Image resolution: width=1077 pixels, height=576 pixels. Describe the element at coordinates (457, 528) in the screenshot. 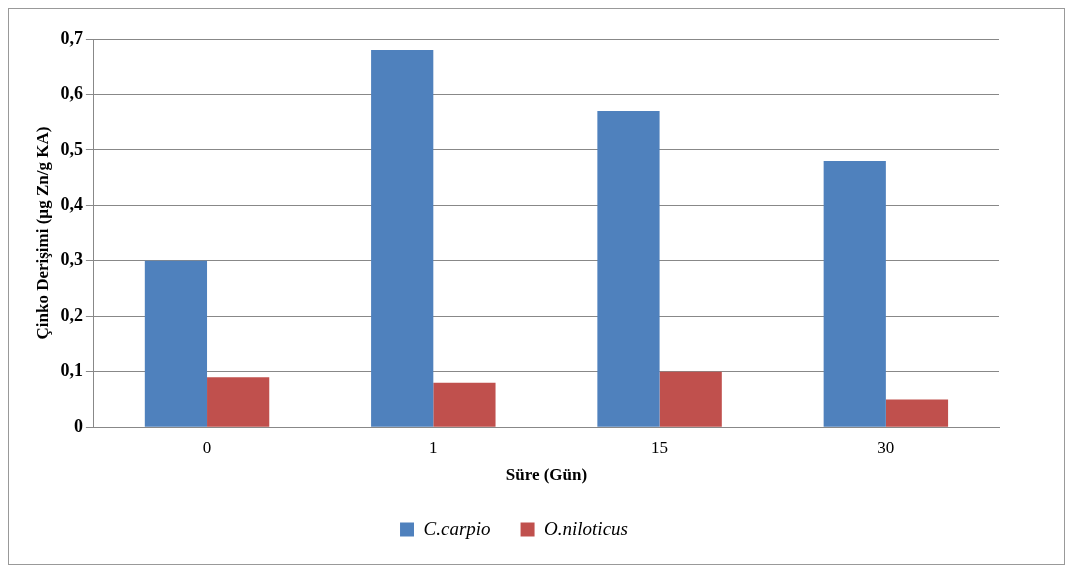

I see `legend-label: C.carpio` at that location.